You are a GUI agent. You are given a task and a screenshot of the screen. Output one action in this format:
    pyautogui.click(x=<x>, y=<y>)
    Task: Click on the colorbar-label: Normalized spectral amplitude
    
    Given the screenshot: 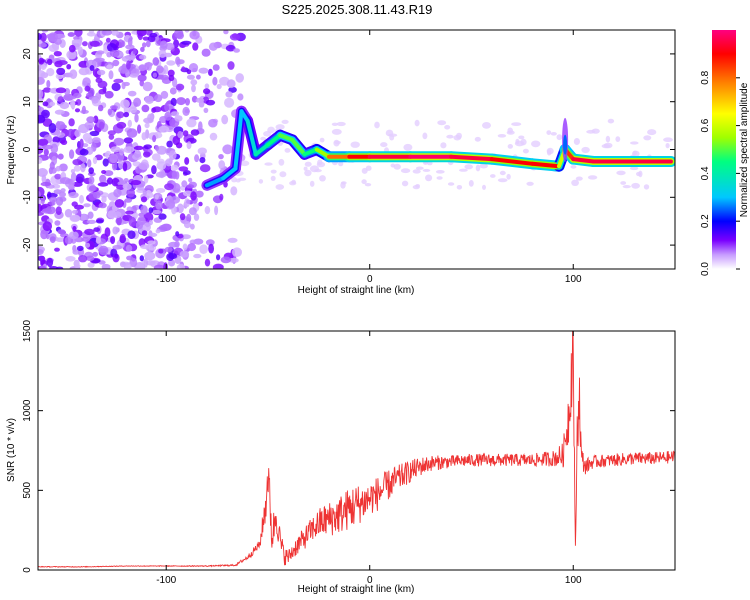 What is the action you would take?
    pyautogui.click(x=744, y=149)
    